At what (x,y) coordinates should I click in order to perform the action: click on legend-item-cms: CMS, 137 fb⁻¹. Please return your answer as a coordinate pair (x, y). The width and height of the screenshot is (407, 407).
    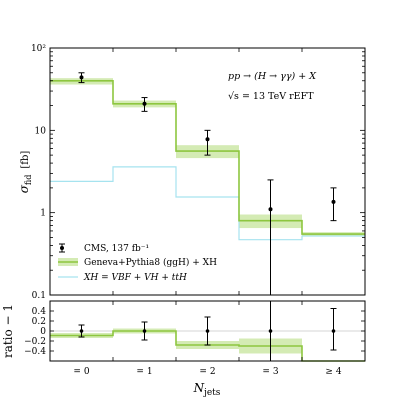
    Looking at the image, I should click on (104, 248).